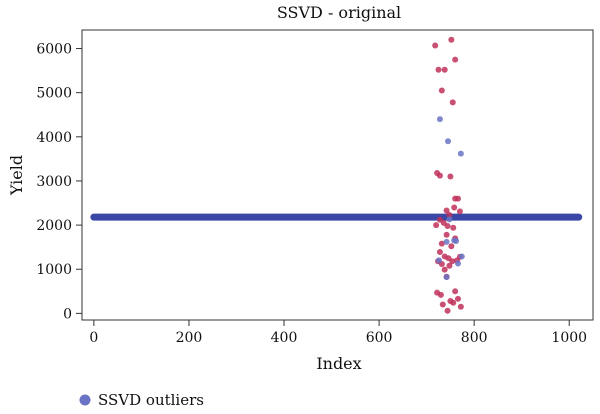 Image resolution: width=600 pixels, height=414 pixels. What do you see at coordinates (474, 338) in the screenshot?
I see `x-tick-label: 800` at bounding box center [474, 338].